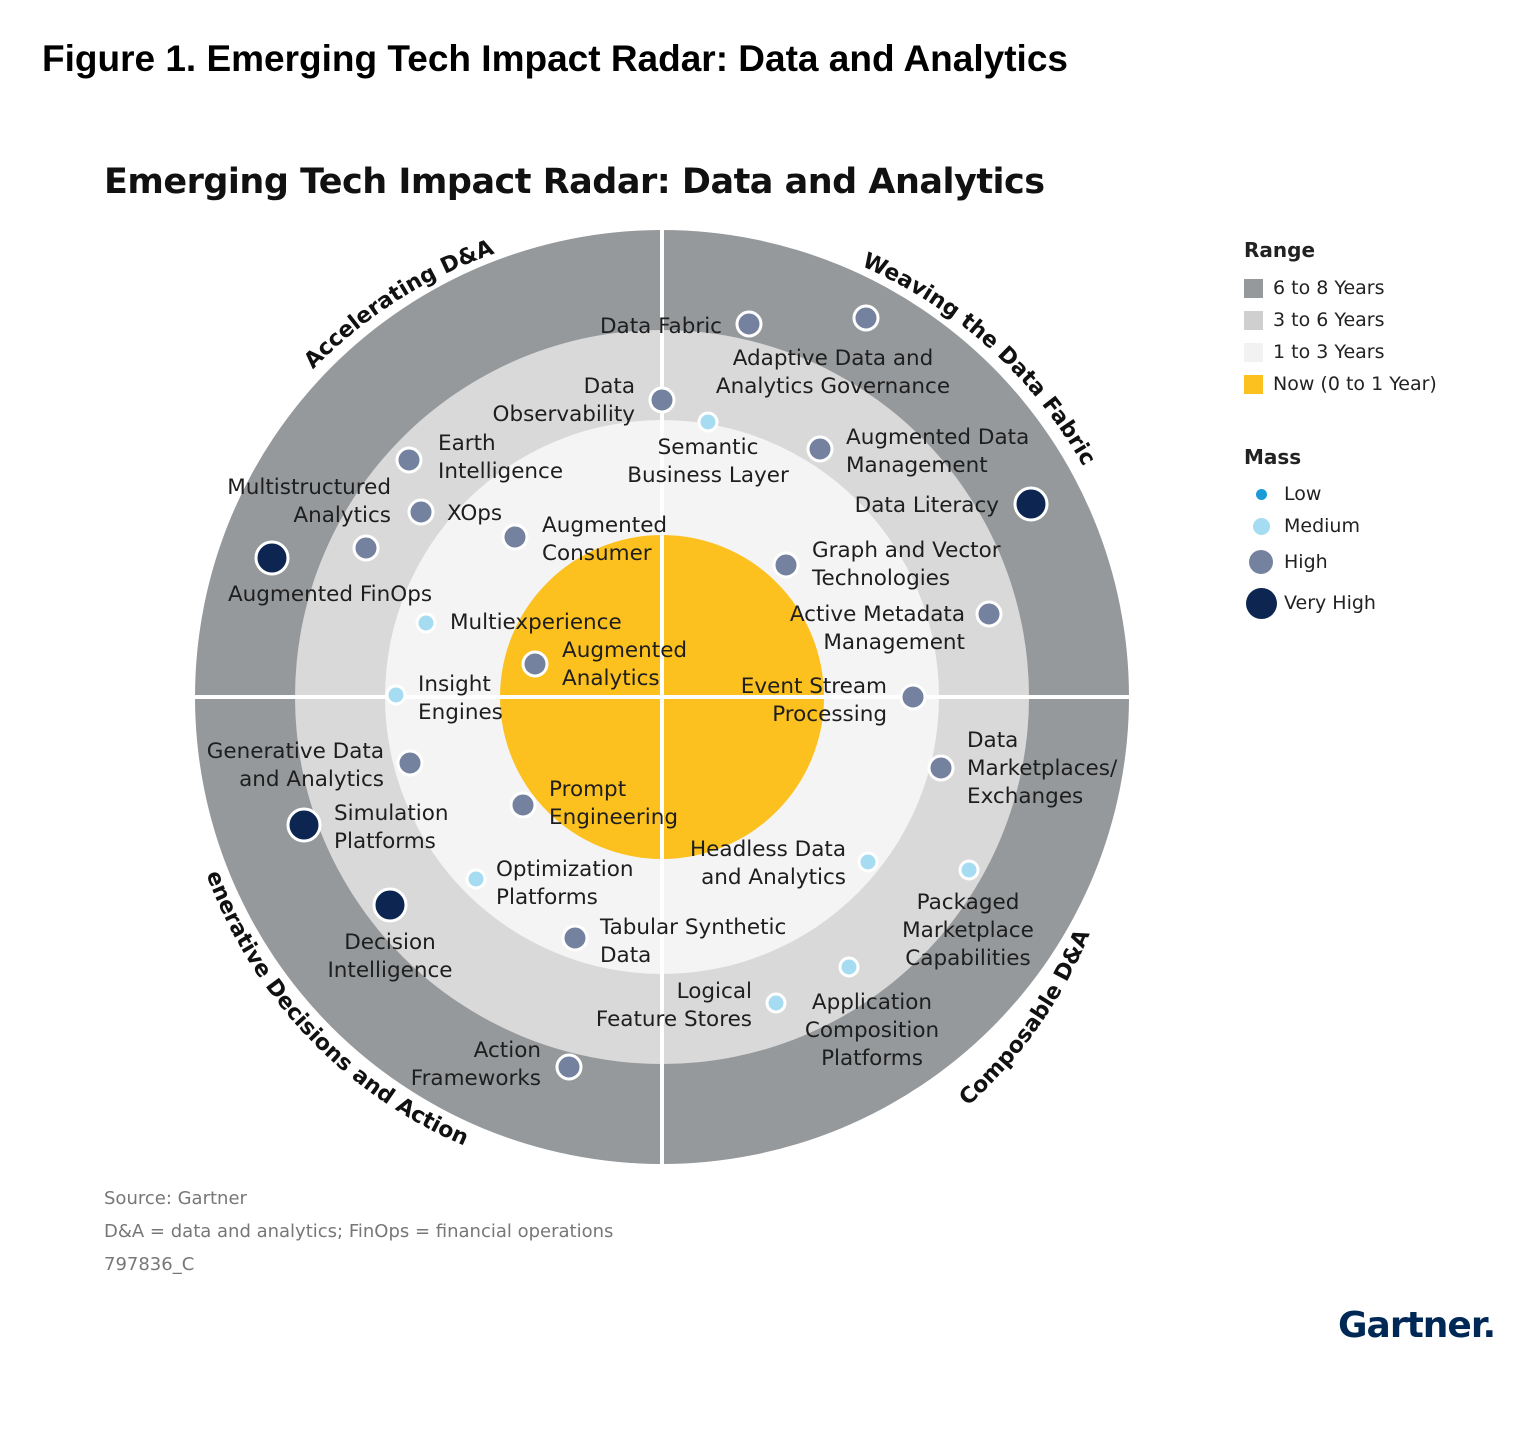 The image size is (1536, 1434). Describe the element at coordinates (460, 712) in the screenshot. I see `tech-label-line: Engines` at that location.